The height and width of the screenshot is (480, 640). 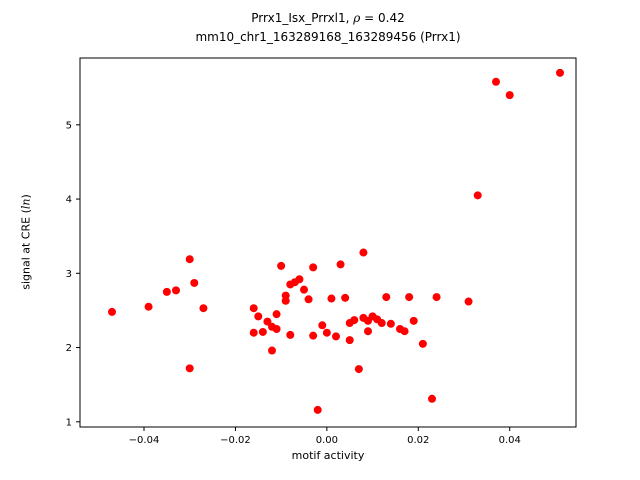 What do you see at coordinates (69, 274) in the screenshot?
I see `y-tick-label: 3` at bounding box center [69, 274].